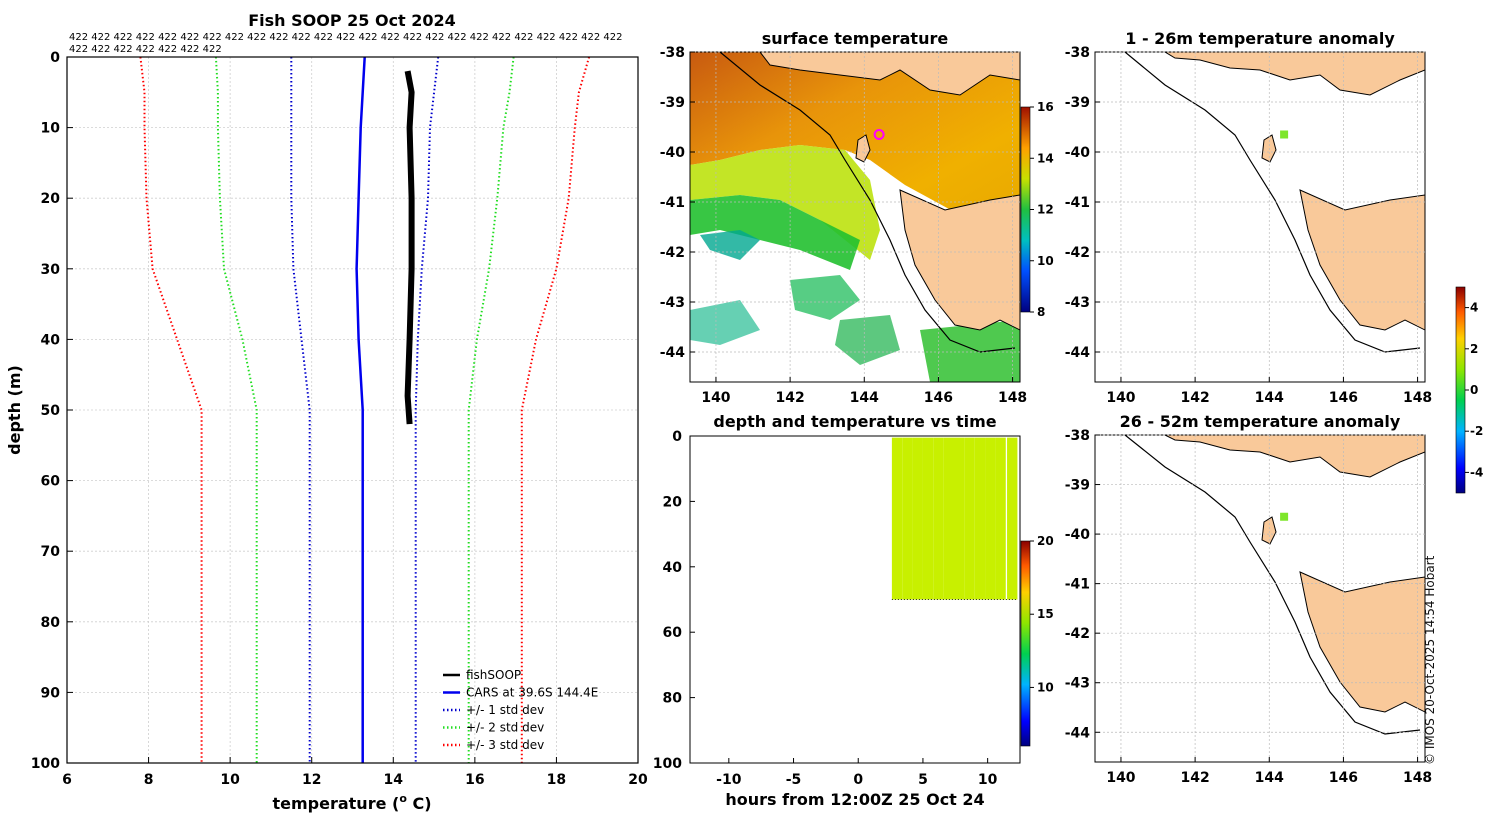 The width and height of the screenshot is (1500, 824). I want to click on anomaly-2-lon-label: 142, so click(1194, 778).